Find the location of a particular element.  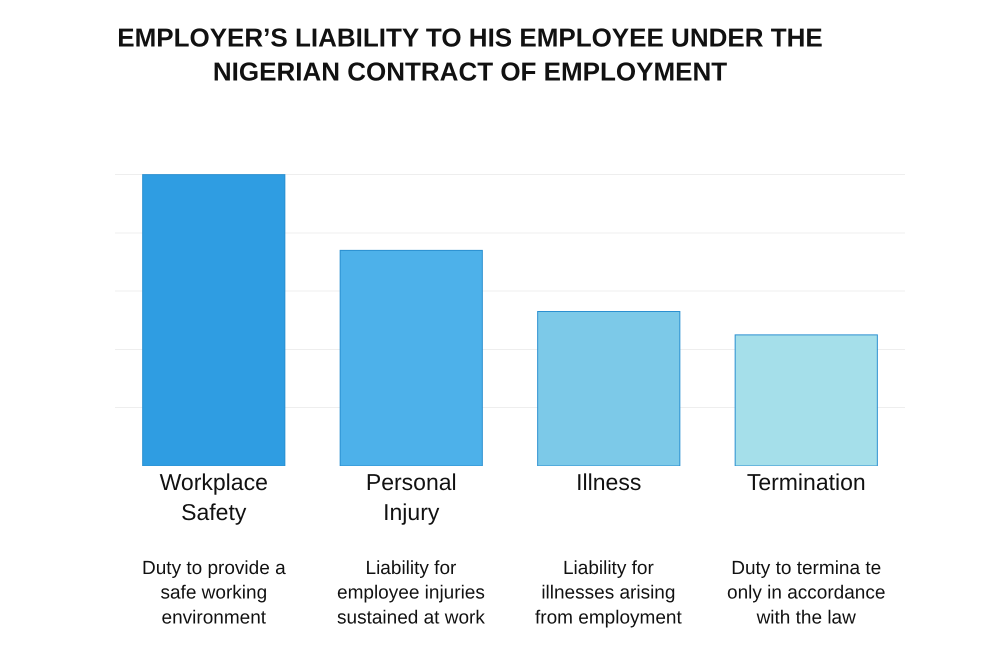

text: Liability for employee injuries sustained at work is located at coordinates (411, 593).